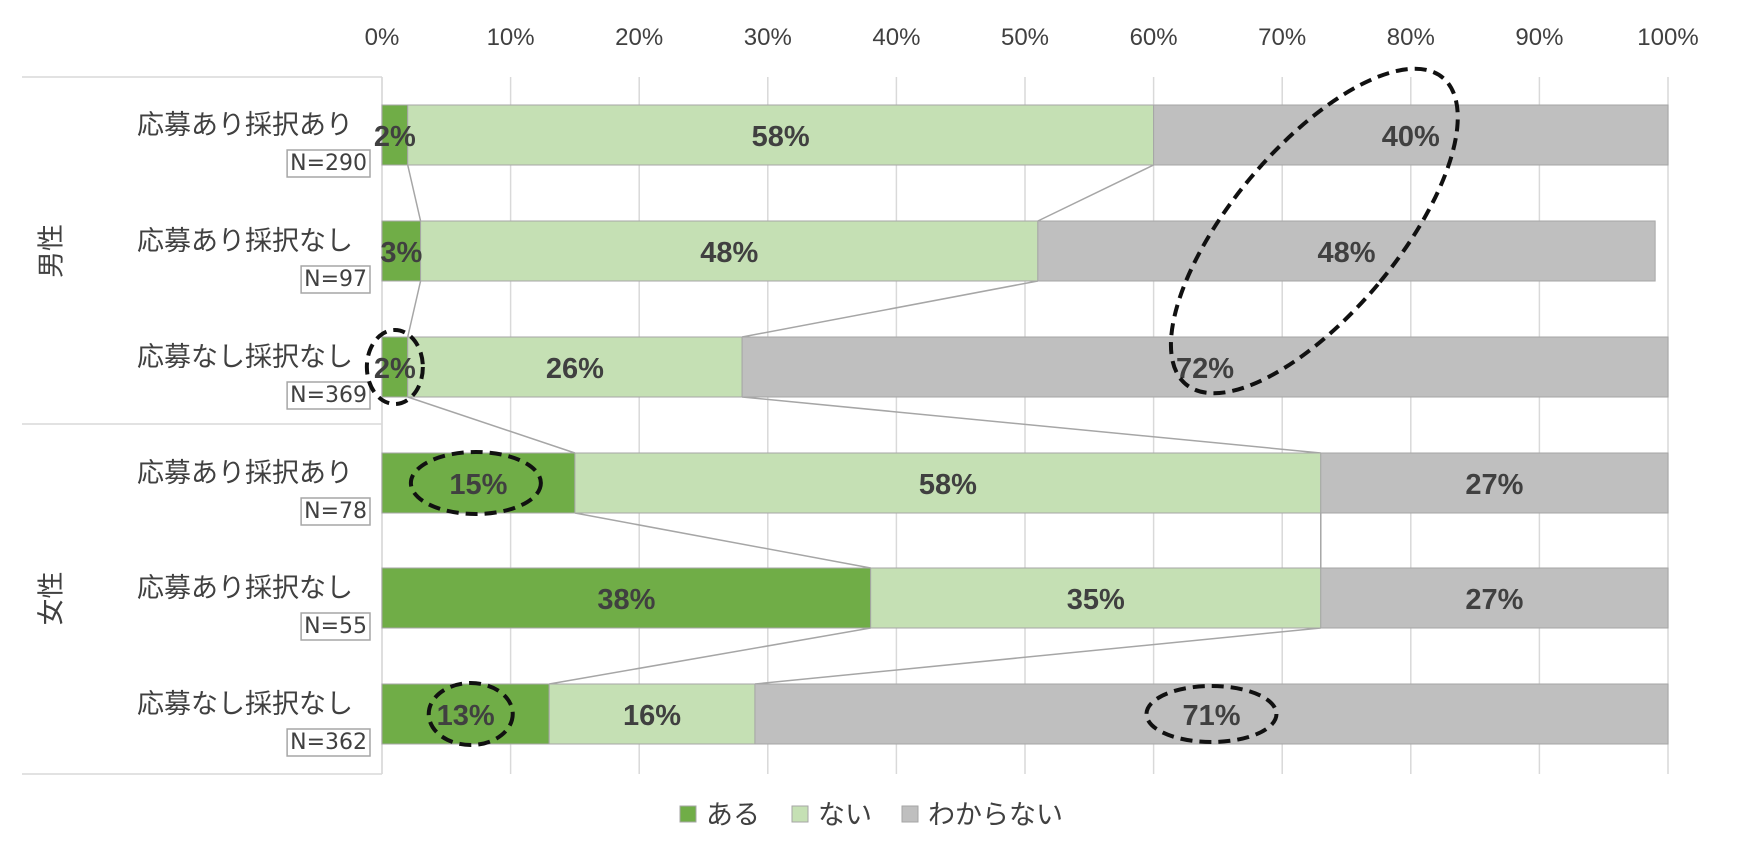  I want to click on data-label: 38%, so click(626, 600).